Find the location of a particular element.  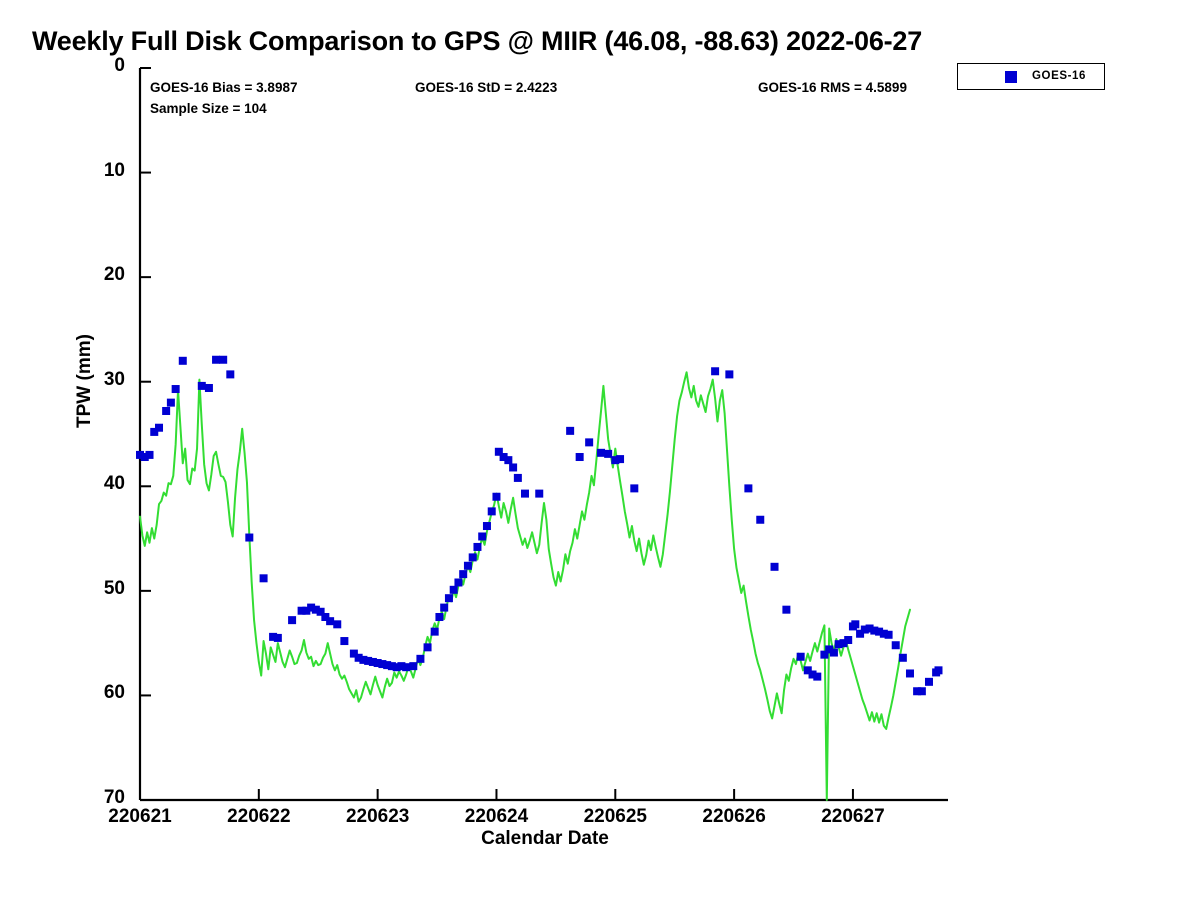

y-tick-label: 20 is located at coordinates (114, 275).